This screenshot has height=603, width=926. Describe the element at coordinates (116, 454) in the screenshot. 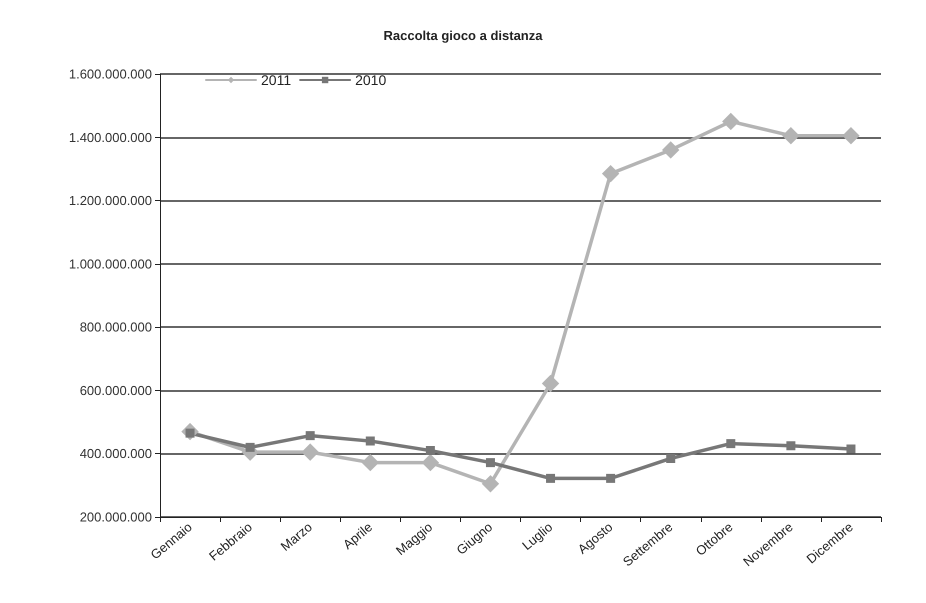

I see `y-tick-label: 400.000.000` at that location.